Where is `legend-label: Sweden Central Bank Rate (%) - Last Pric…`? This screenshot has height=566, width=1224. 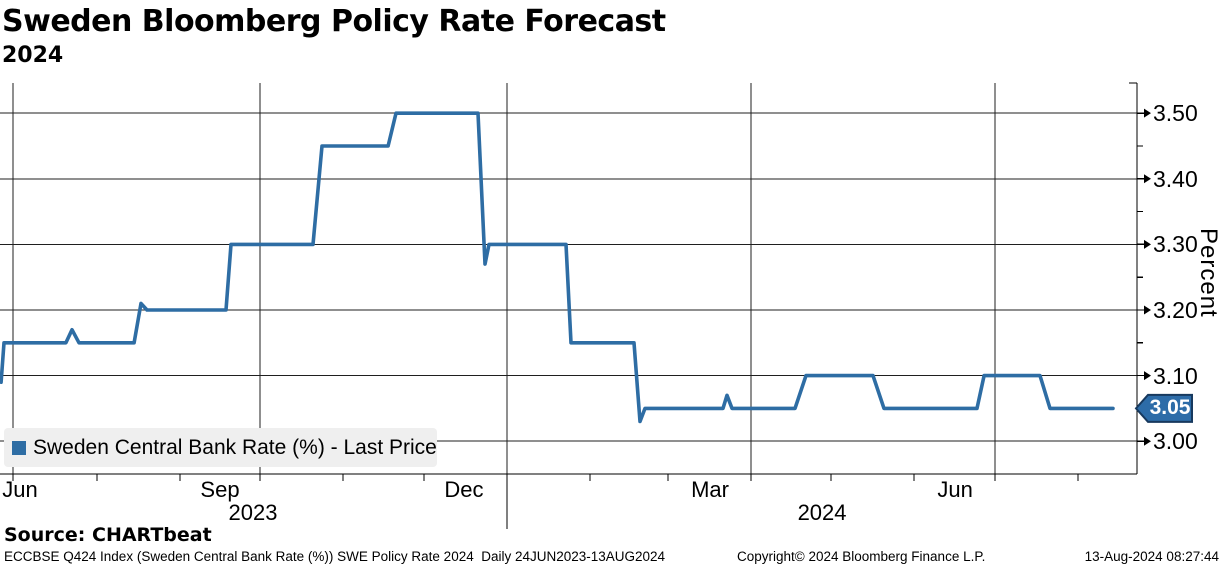 legend-label: Sweden Central Bank Rate (%) - Last Pric… is located at coordinates (235, 447).